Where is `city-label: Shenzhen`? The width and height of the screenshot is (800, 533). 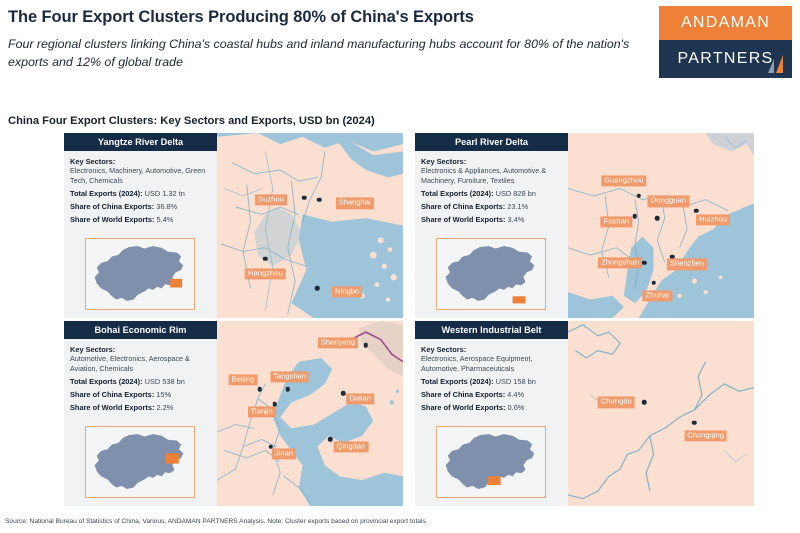
city-label: Shenzhen is located at coordinates (687, 264).